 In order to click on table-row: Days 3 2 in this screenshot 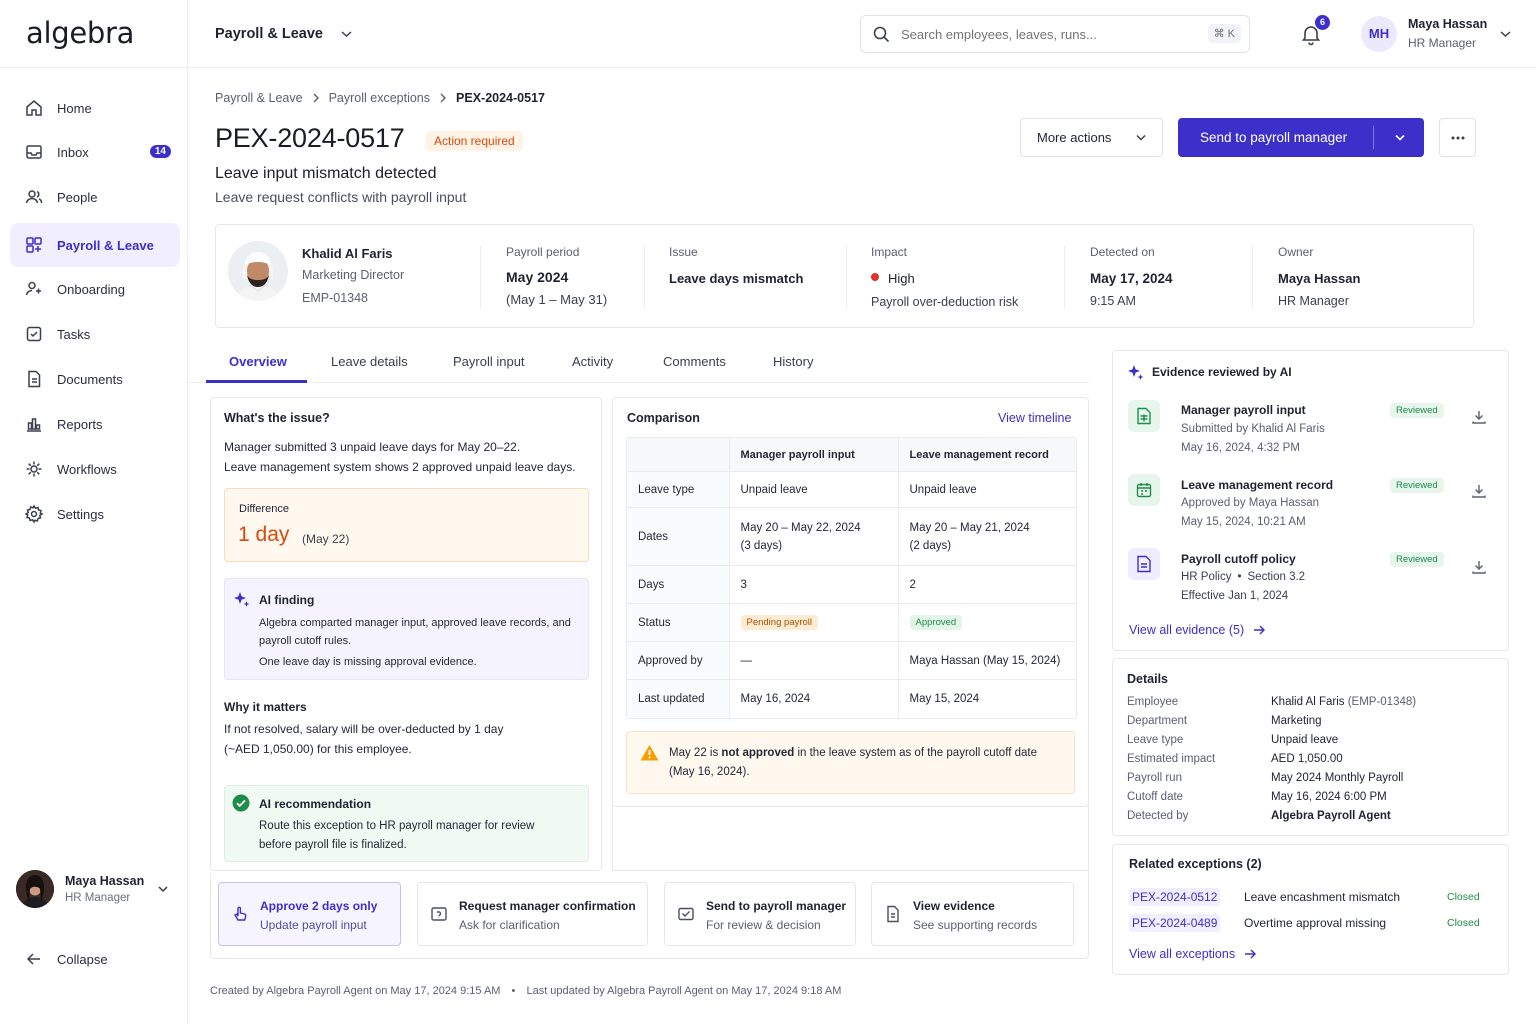, I will do `click(851, 584)`.